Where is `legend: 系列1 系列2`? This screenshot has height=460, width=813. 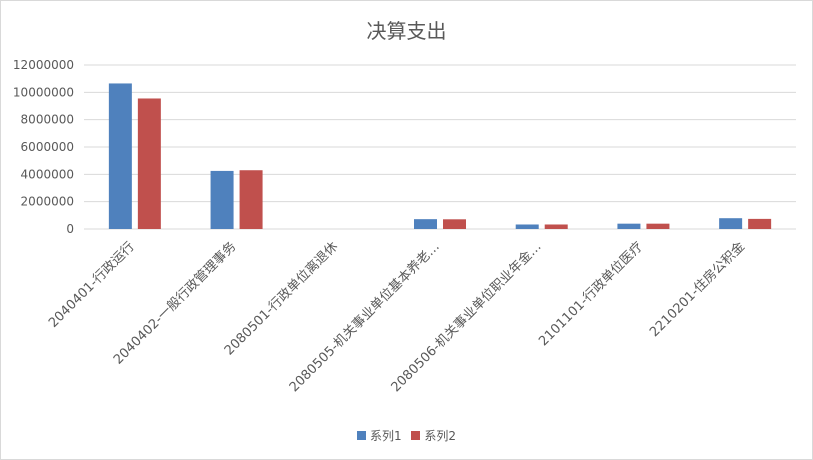 legend: 系列1 系列2 is located at coordinates (406, 435).